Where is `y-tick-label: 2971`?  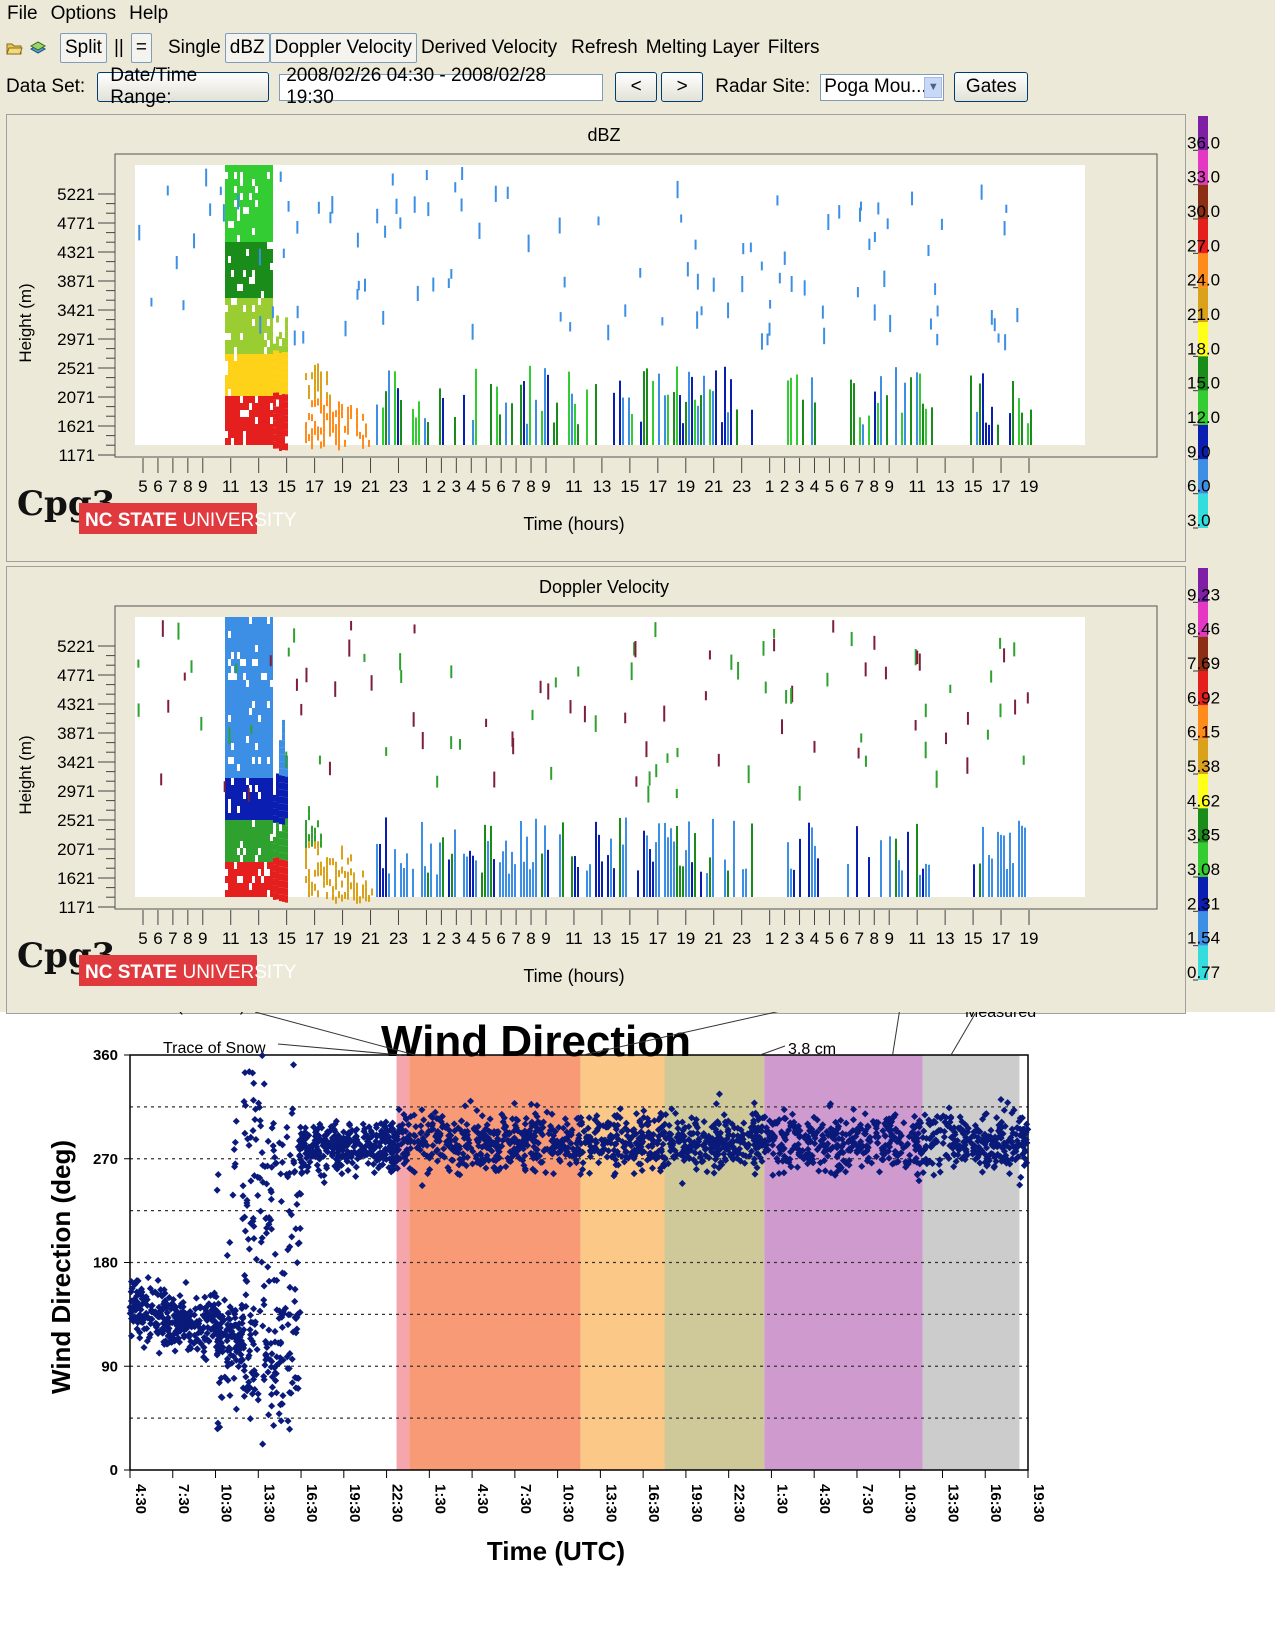 y-tick-label: 2971 is located at coordinates (76, 791).